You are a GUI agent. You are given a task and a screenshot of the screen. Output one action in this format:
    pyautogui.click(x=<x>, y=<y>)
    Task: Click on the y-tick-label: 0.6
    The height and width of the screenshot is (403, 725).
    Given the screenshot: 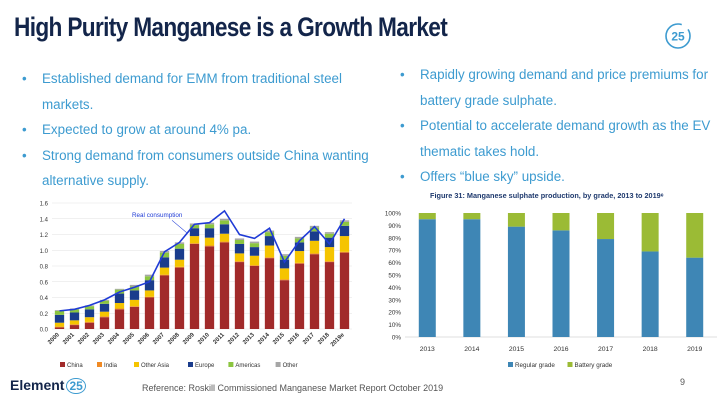 What is the action you would take?
    pyautogui.click(x=44, y=283)
    